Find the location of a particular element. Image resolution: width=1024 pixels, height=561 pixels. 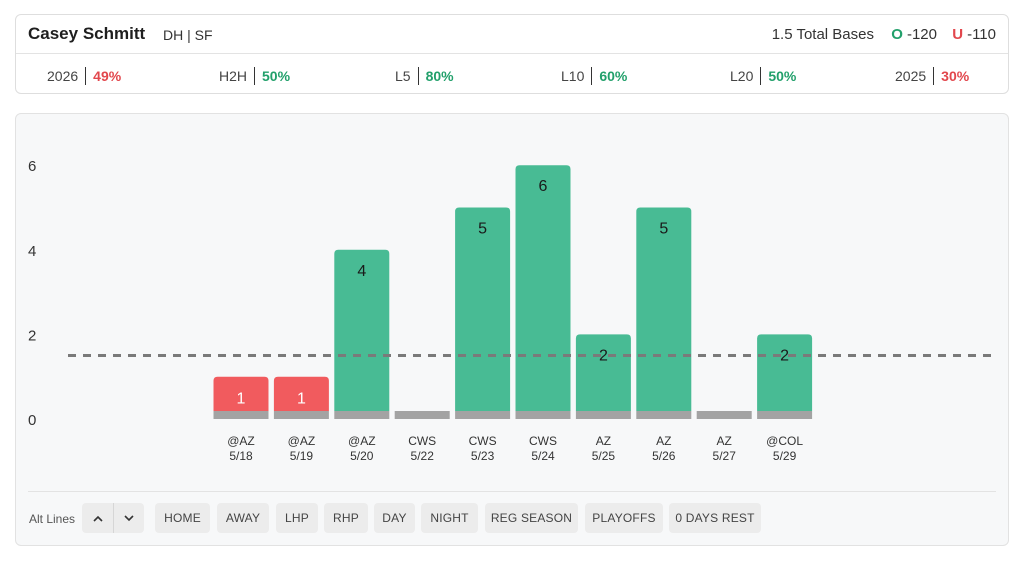

stat-value: 30% is located at coordinates (955, 76).